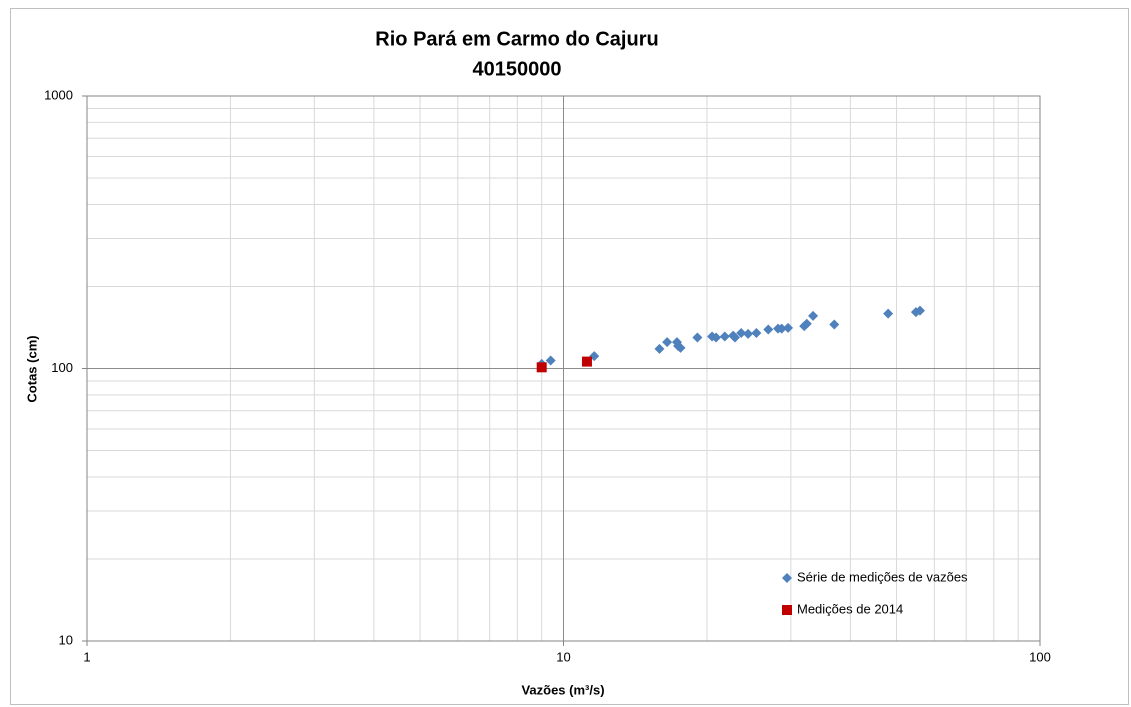  What do you see at coordinates (563, 656) in the screenshot?
I see `x-tick-label: 10` at bounding box center [563, 656].